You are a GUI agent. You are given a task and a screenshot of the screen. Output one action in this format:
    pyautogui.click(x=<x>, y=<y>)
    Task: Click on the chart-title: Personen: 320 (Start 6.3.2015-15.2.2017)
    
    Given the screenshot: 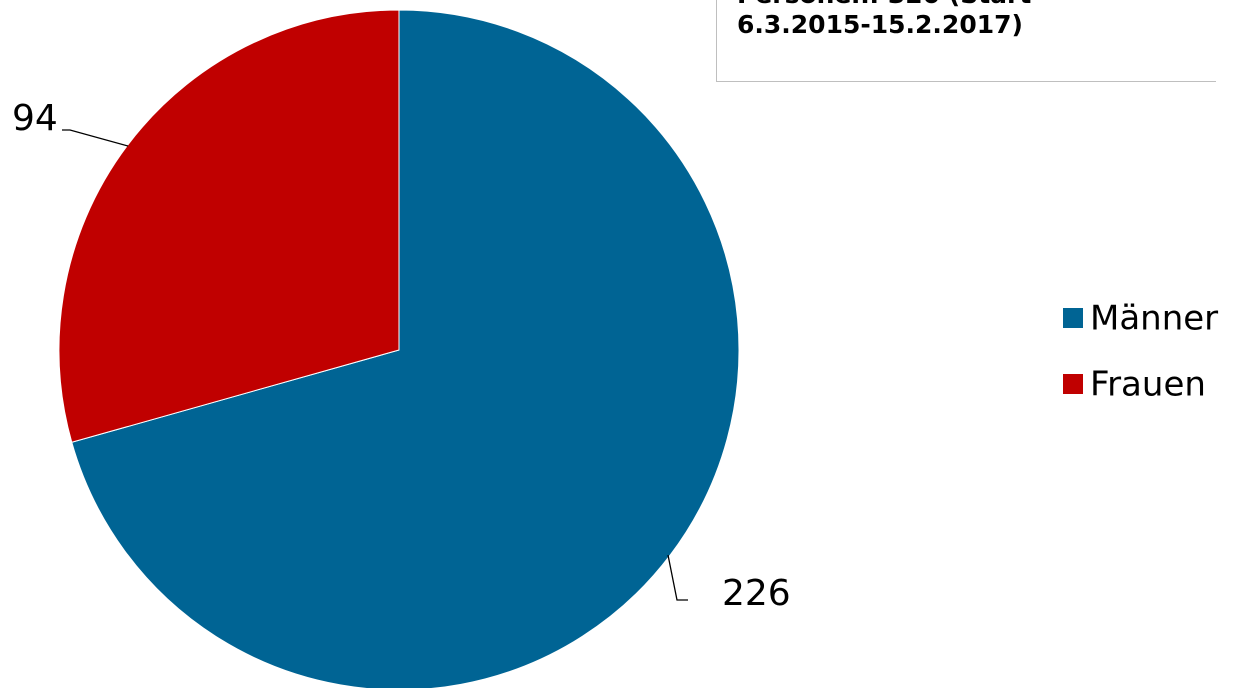 What is the action you would take?
    pyautogui.click(x=884, y=19)
    